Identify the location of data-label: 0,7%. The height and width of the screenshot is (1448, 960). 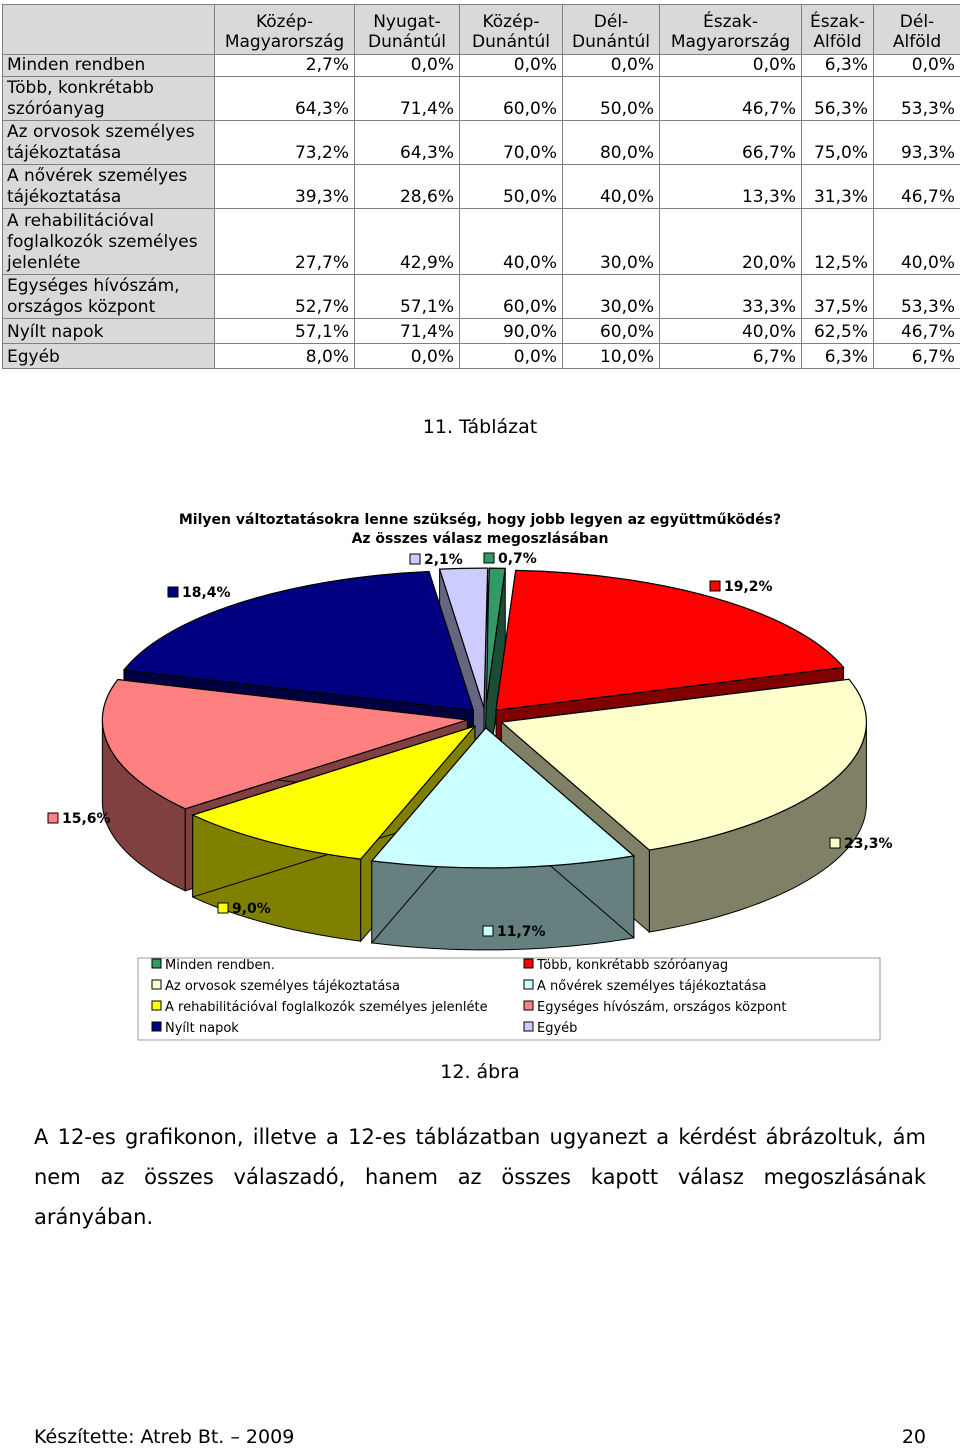
(517, 559).